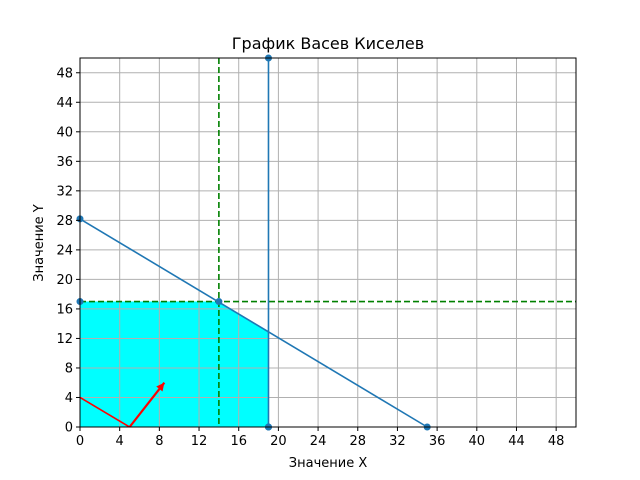  I want to click on y-tick-label: 36, so click(64, 162).